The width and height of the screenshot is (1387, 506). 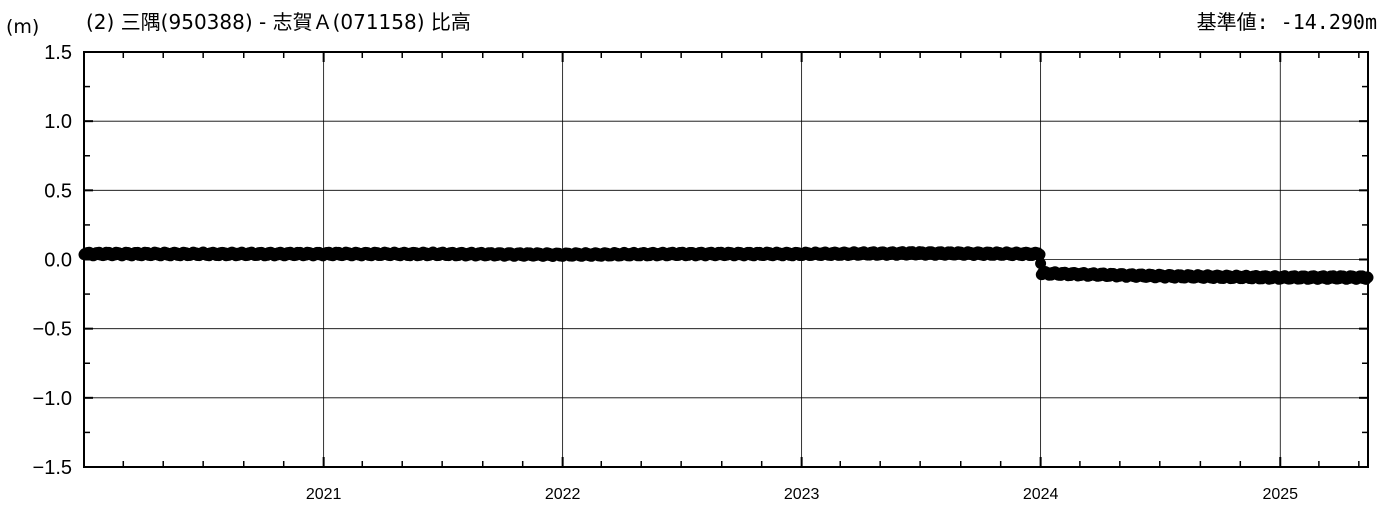 I want to click on y-tick-label: 0.0, so click(x=58, y=261).